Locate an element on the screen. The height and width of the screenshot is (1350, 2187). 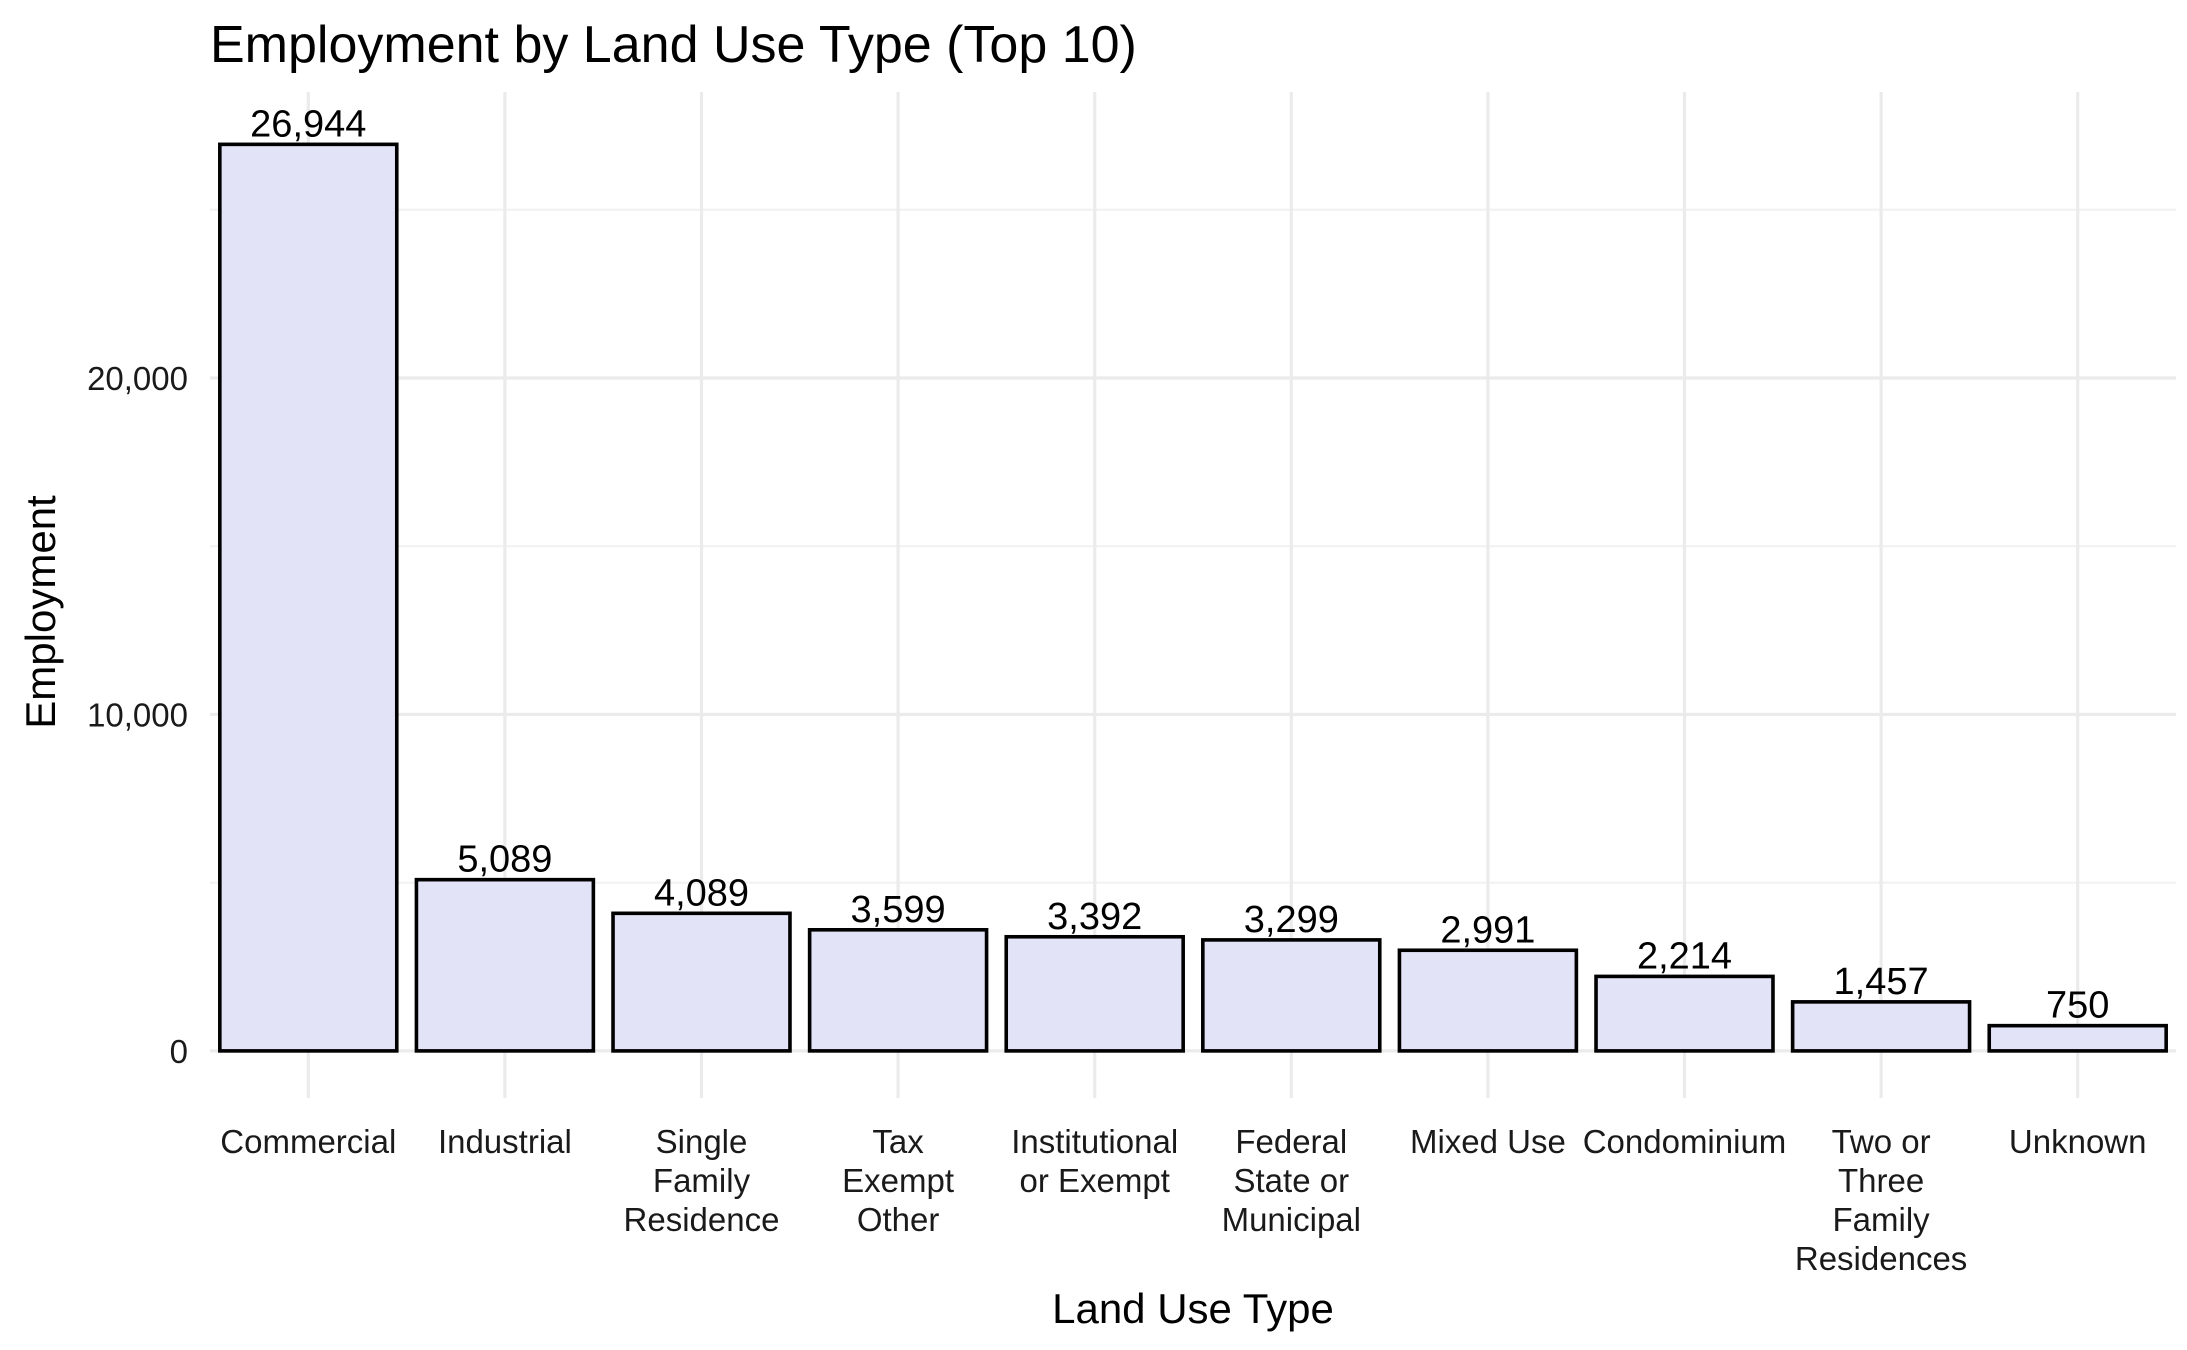
bar-value-label: 2,214 is located at coordinates (1684, 956).